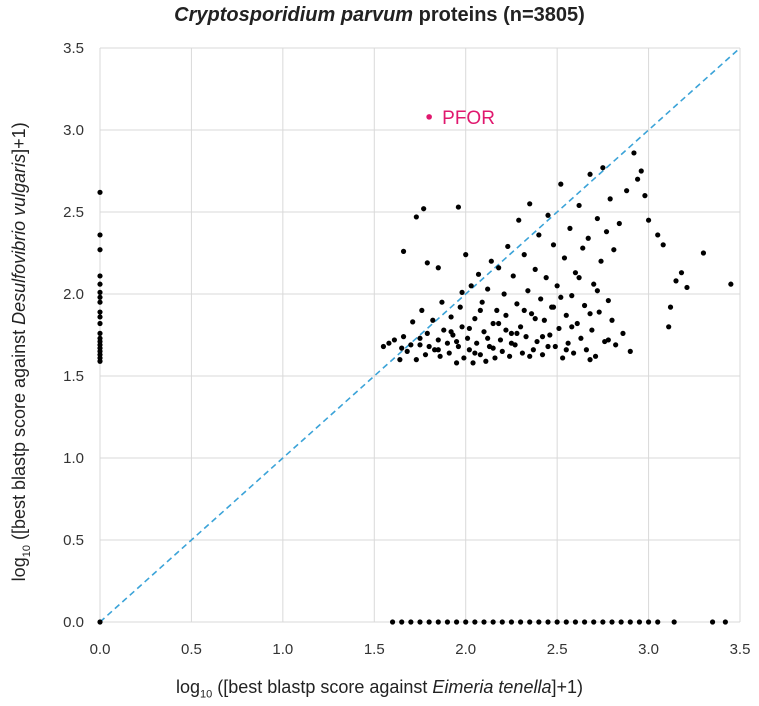 The width and height of the screenshot is (759, 706). What do you see at coordinates (740, 649) in the screenshot?
I see `x-tick-label: 3.5` at bounding box center [740, 649].